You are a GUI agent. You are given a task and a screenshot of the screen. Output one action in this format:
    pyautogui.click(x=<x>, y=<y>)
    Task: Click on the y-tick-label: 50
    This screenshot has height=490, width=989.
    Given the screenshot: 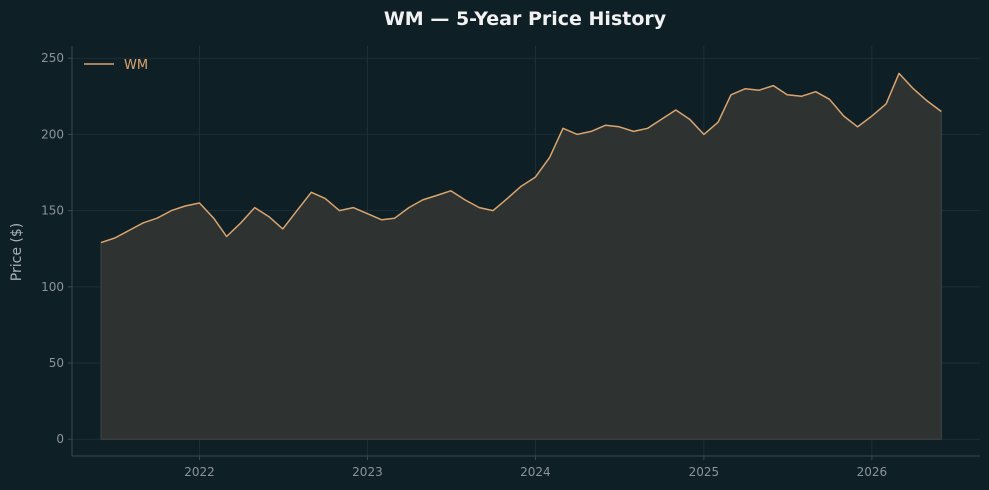 What is the action you would take?
    pyautogui.click(x=56, y=363)
    